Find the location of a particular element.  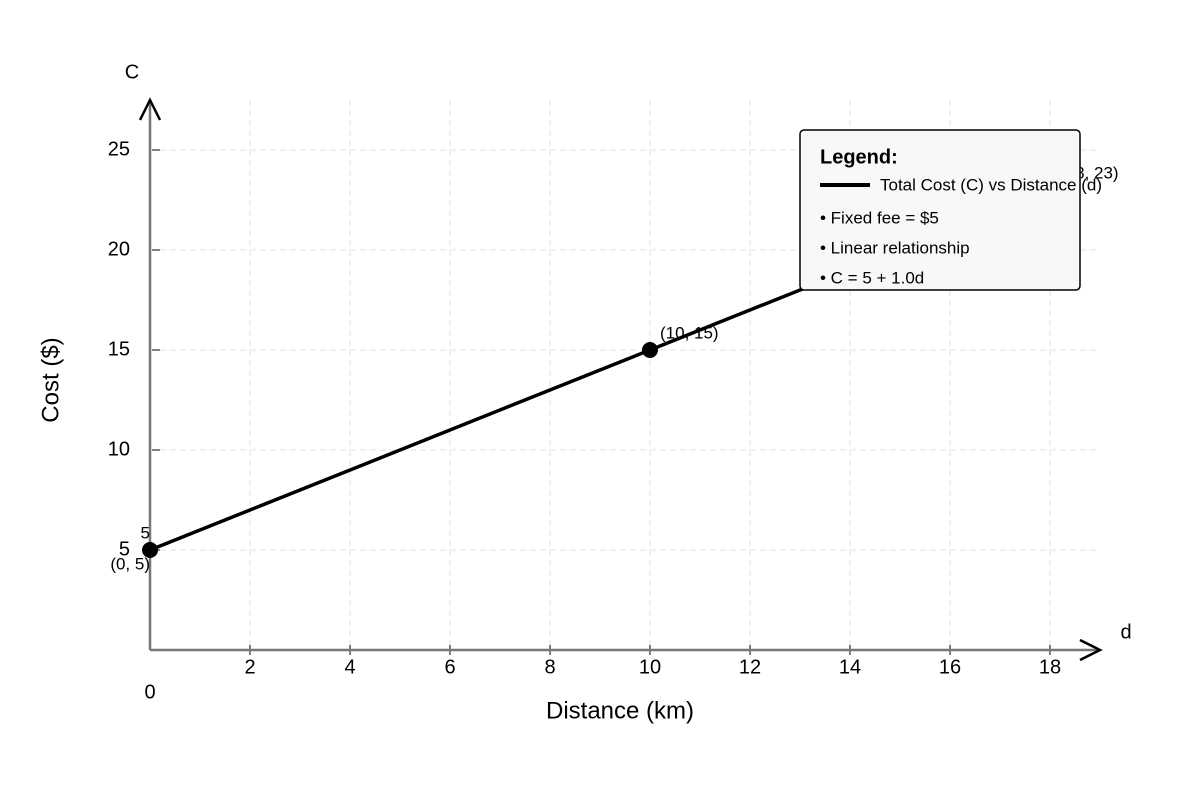

y-tick-label: 25 is located at coordinates (119, 149).